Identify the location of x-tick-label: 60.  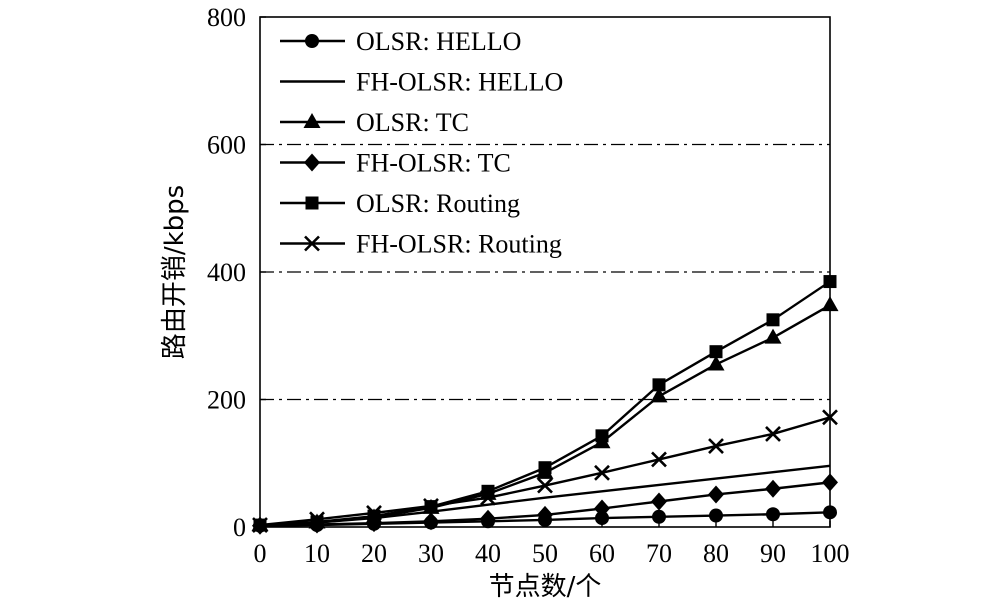
(602, 553).